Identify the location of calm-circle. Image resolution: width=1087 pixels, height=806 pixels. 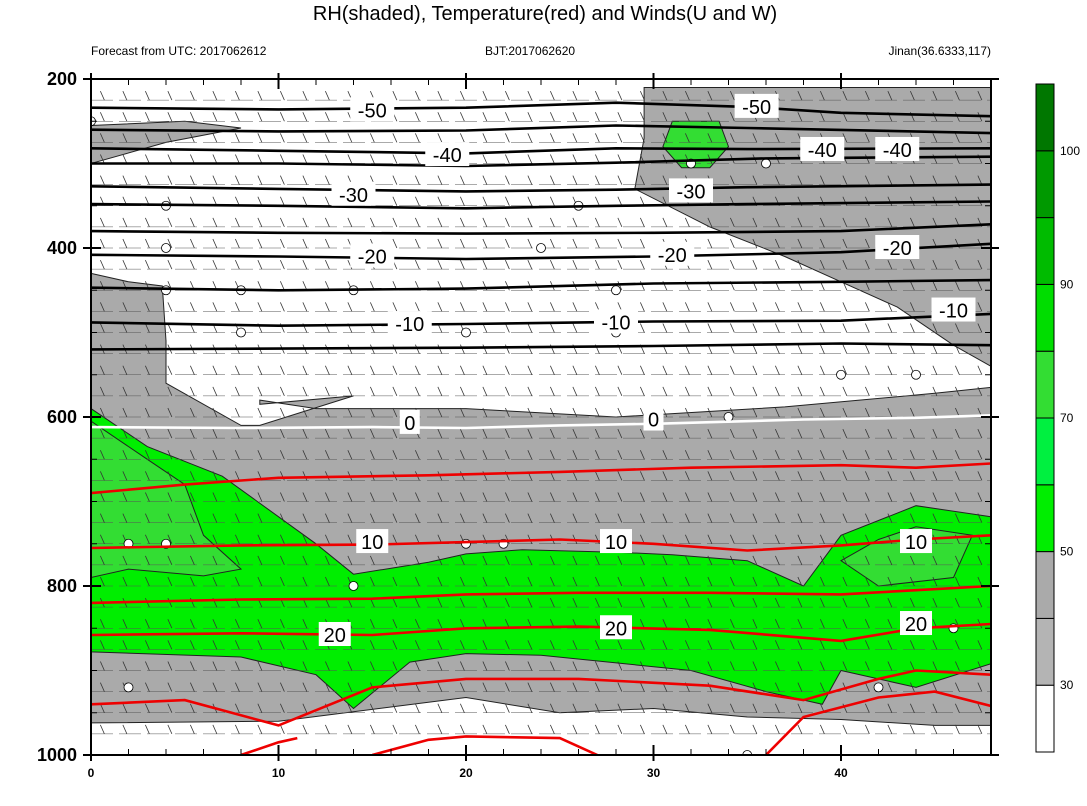
(466, 332).